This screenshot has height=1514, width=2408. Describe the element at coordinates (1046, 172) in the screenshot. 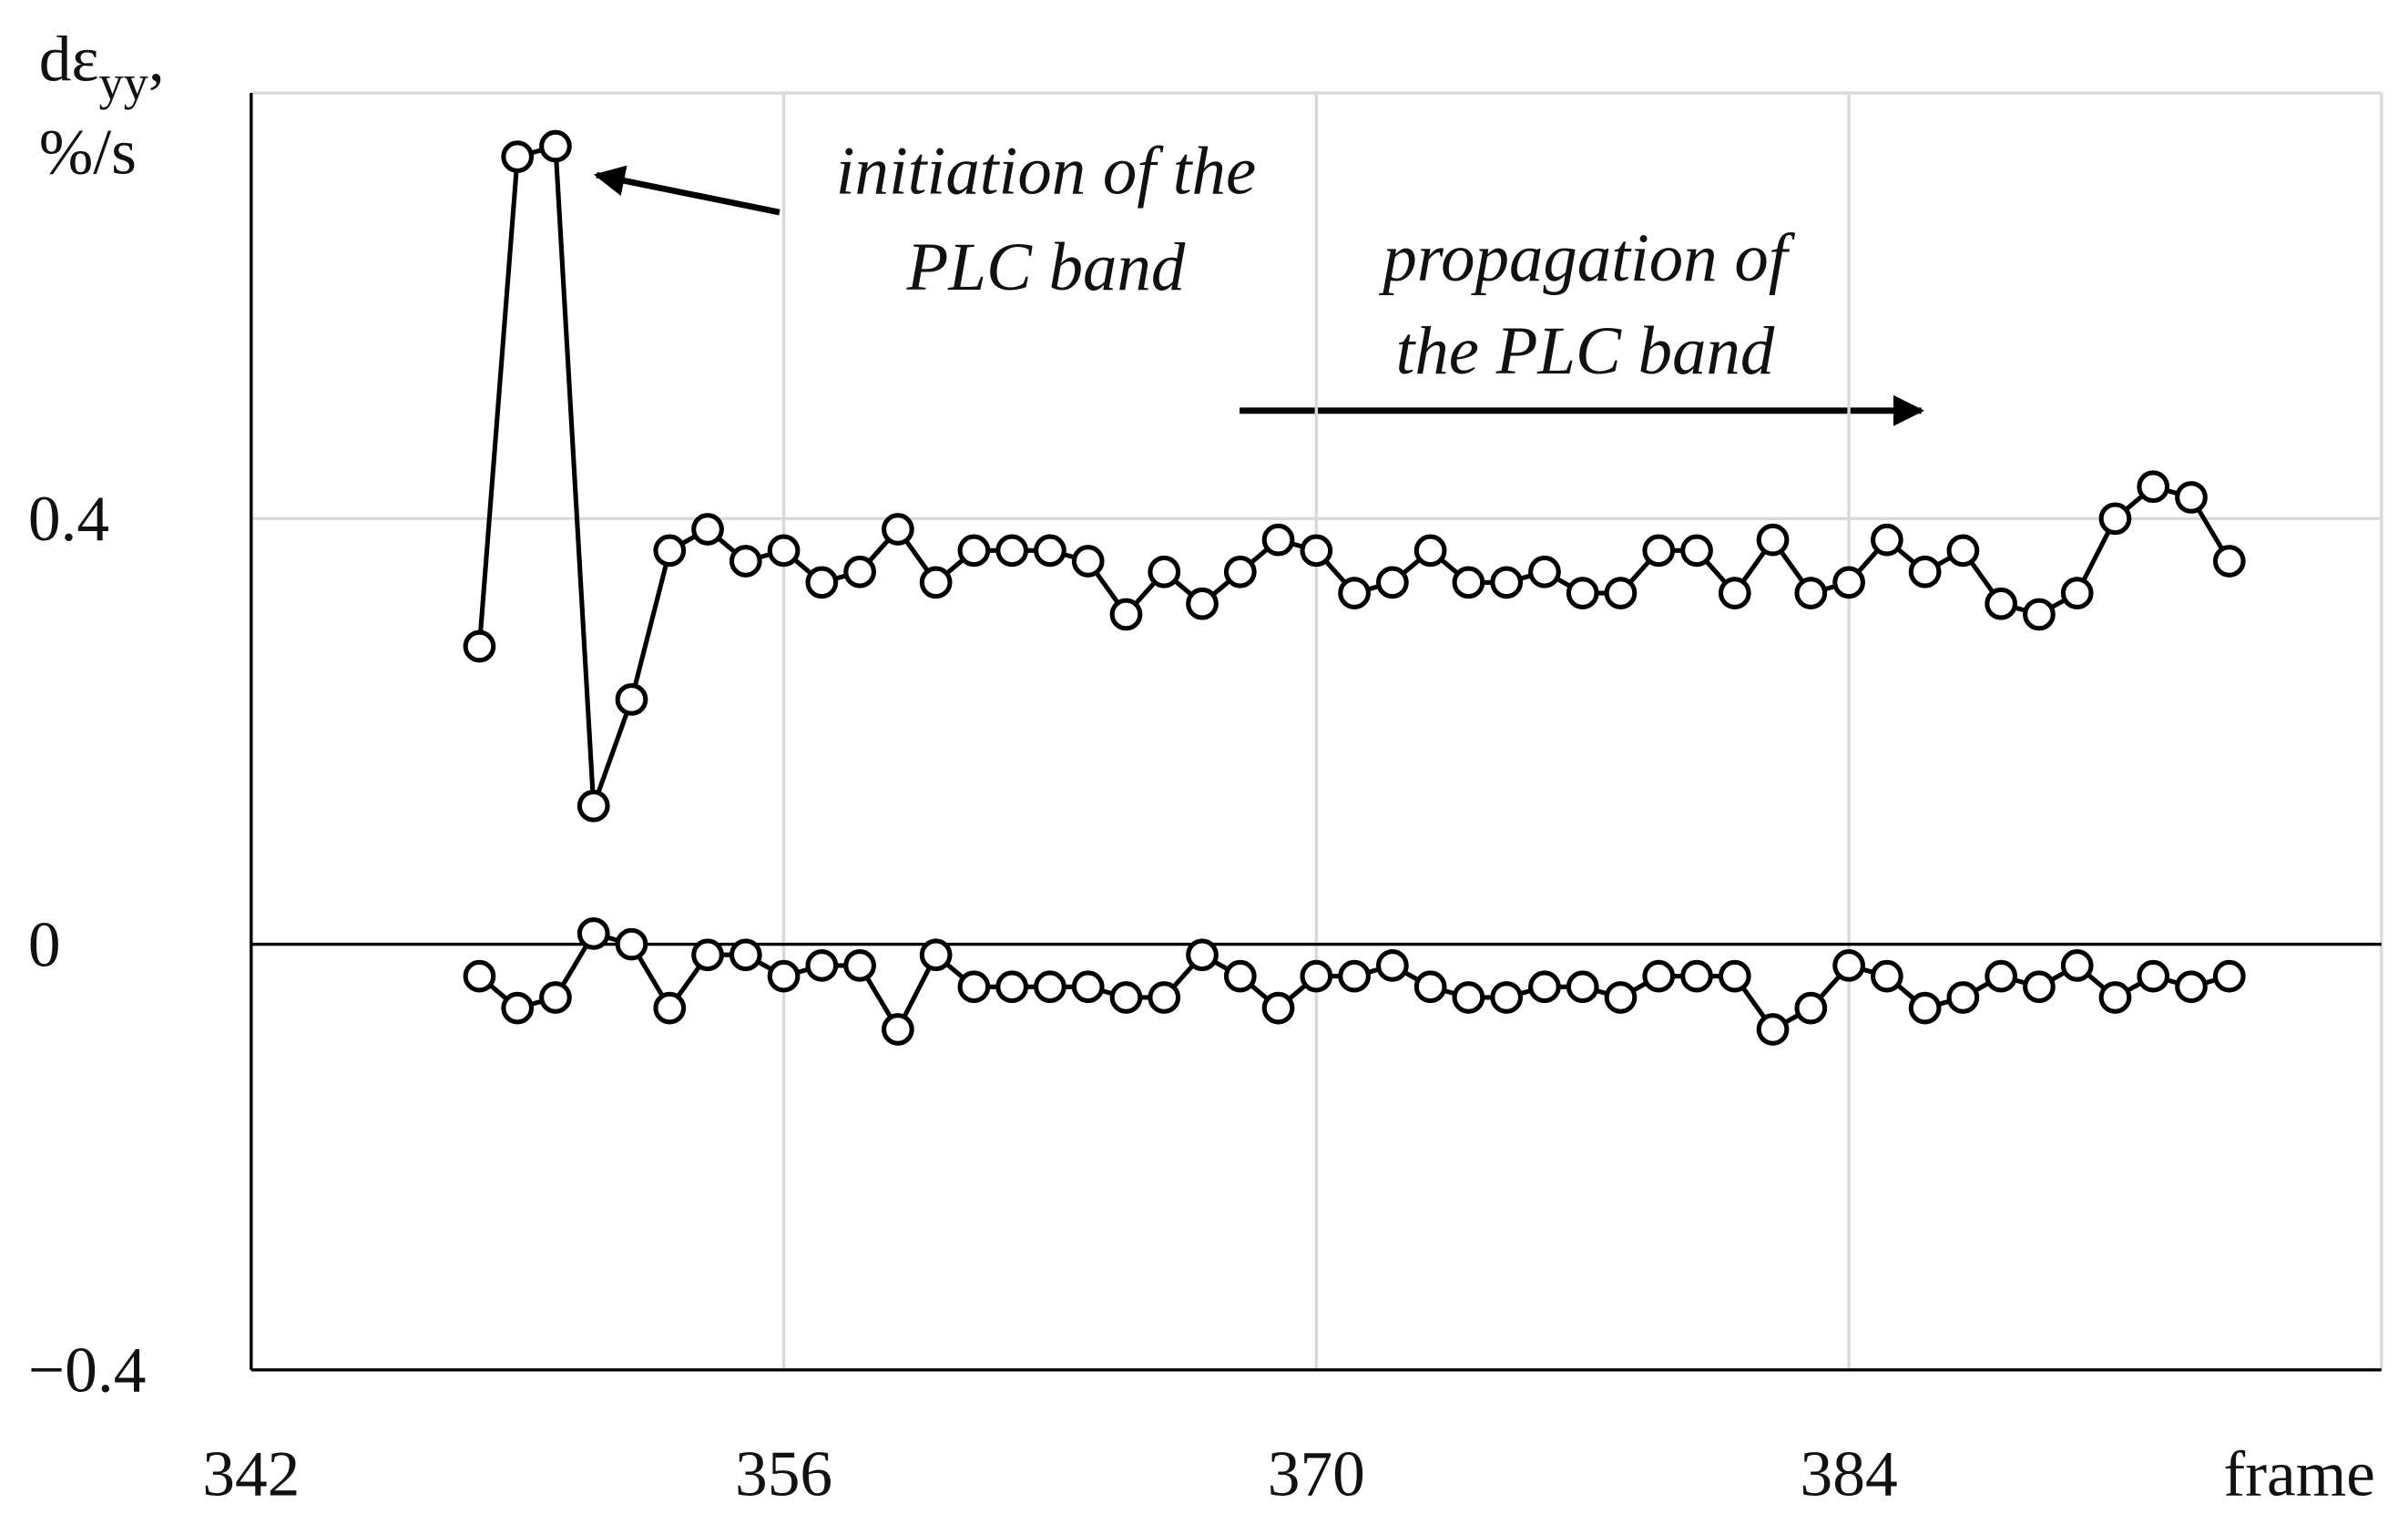

I see `annotation: initiation of the` at that location.